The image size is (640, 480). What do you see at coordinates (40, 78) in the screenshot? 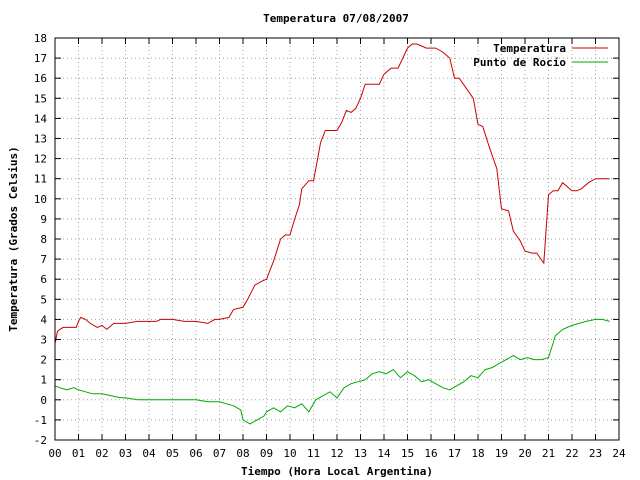
I see `y-tick-label: 16` at bounding box center [40, 78].